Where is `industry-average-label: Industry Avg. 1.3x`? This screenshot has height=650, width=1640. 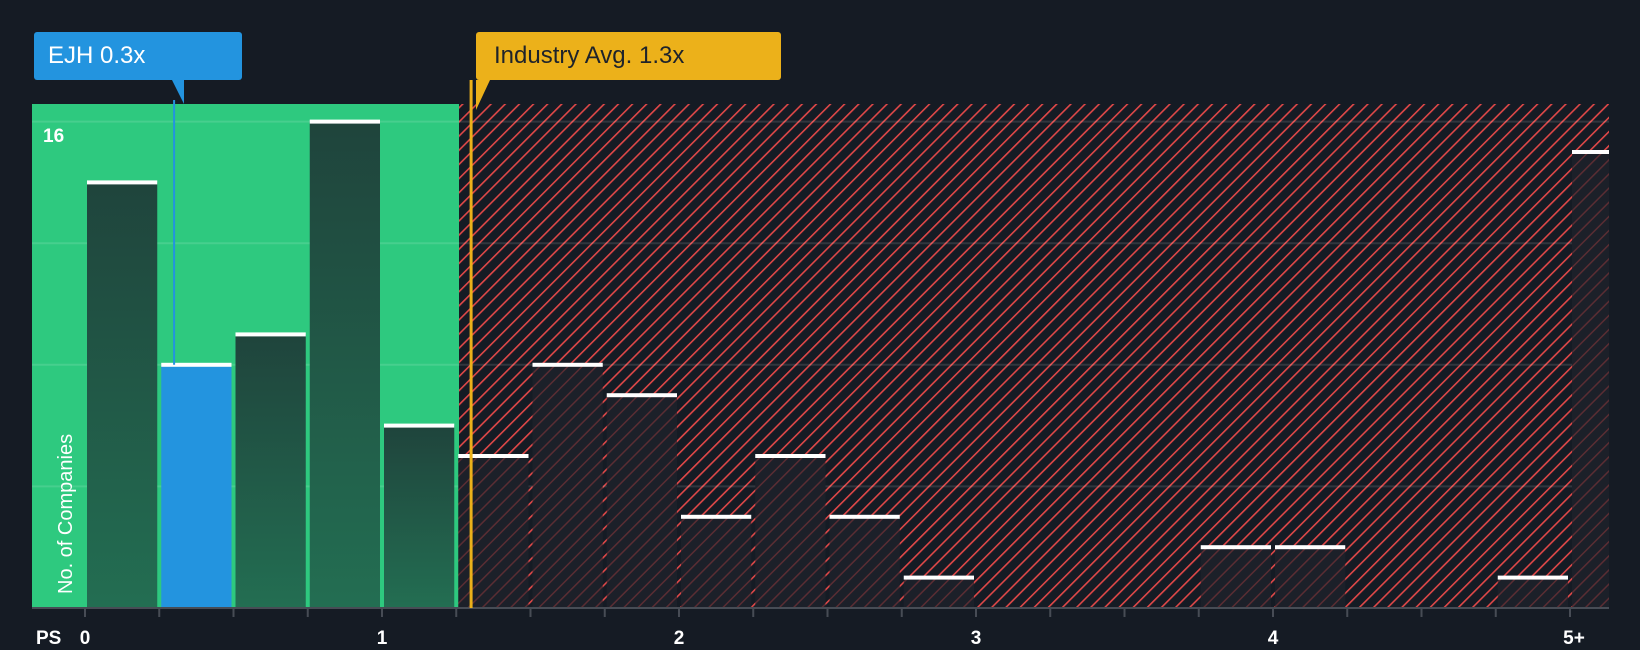 industry-average-label: Industry Avg. 1.3x is located at coordinates (589, 55).